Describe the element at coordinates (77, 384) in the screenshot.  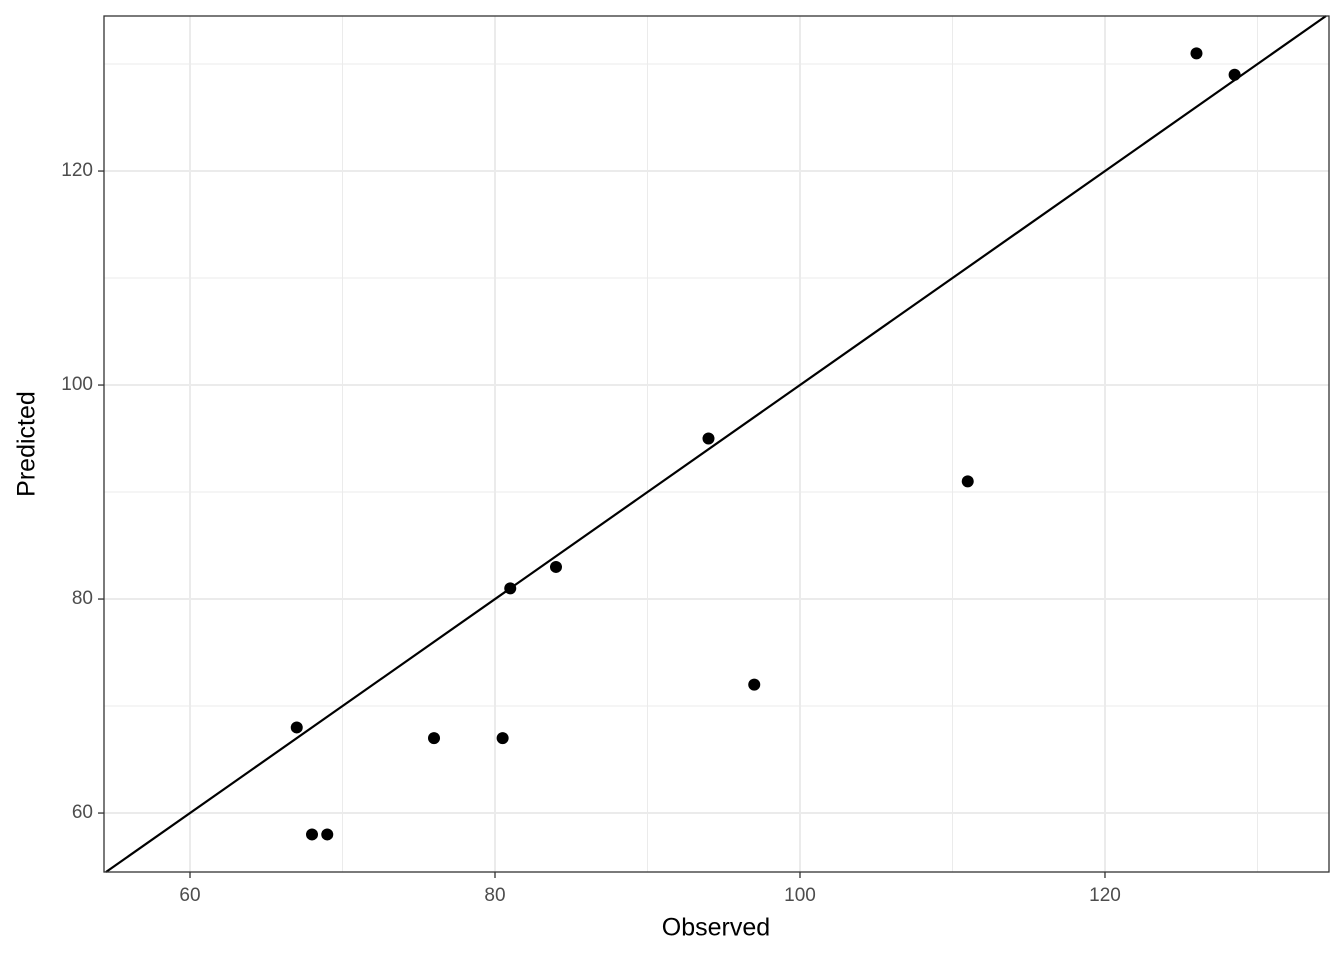
I see `y-tick-label: 100` at that location.